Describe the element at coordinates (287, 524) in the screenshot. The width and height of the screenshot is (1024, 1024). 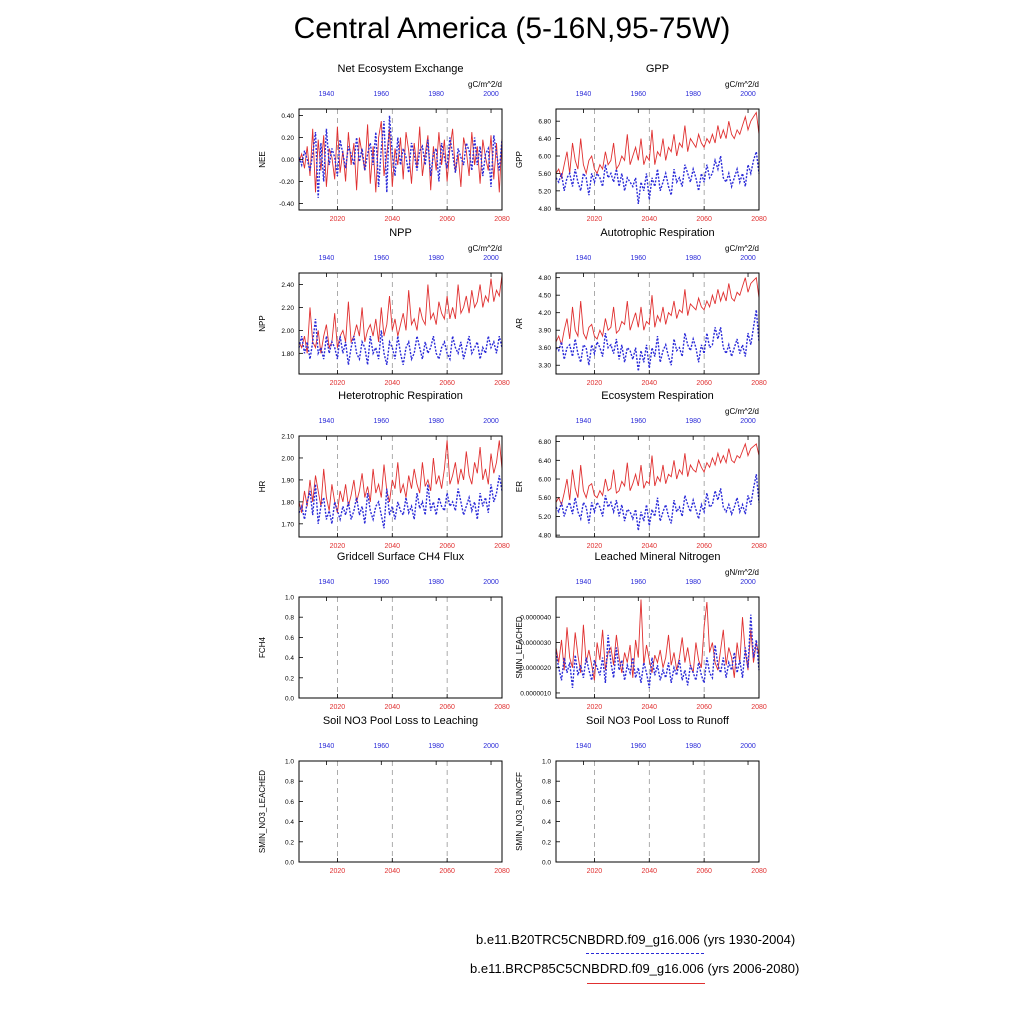
I see `y-tick-label: 1.70` at that location.